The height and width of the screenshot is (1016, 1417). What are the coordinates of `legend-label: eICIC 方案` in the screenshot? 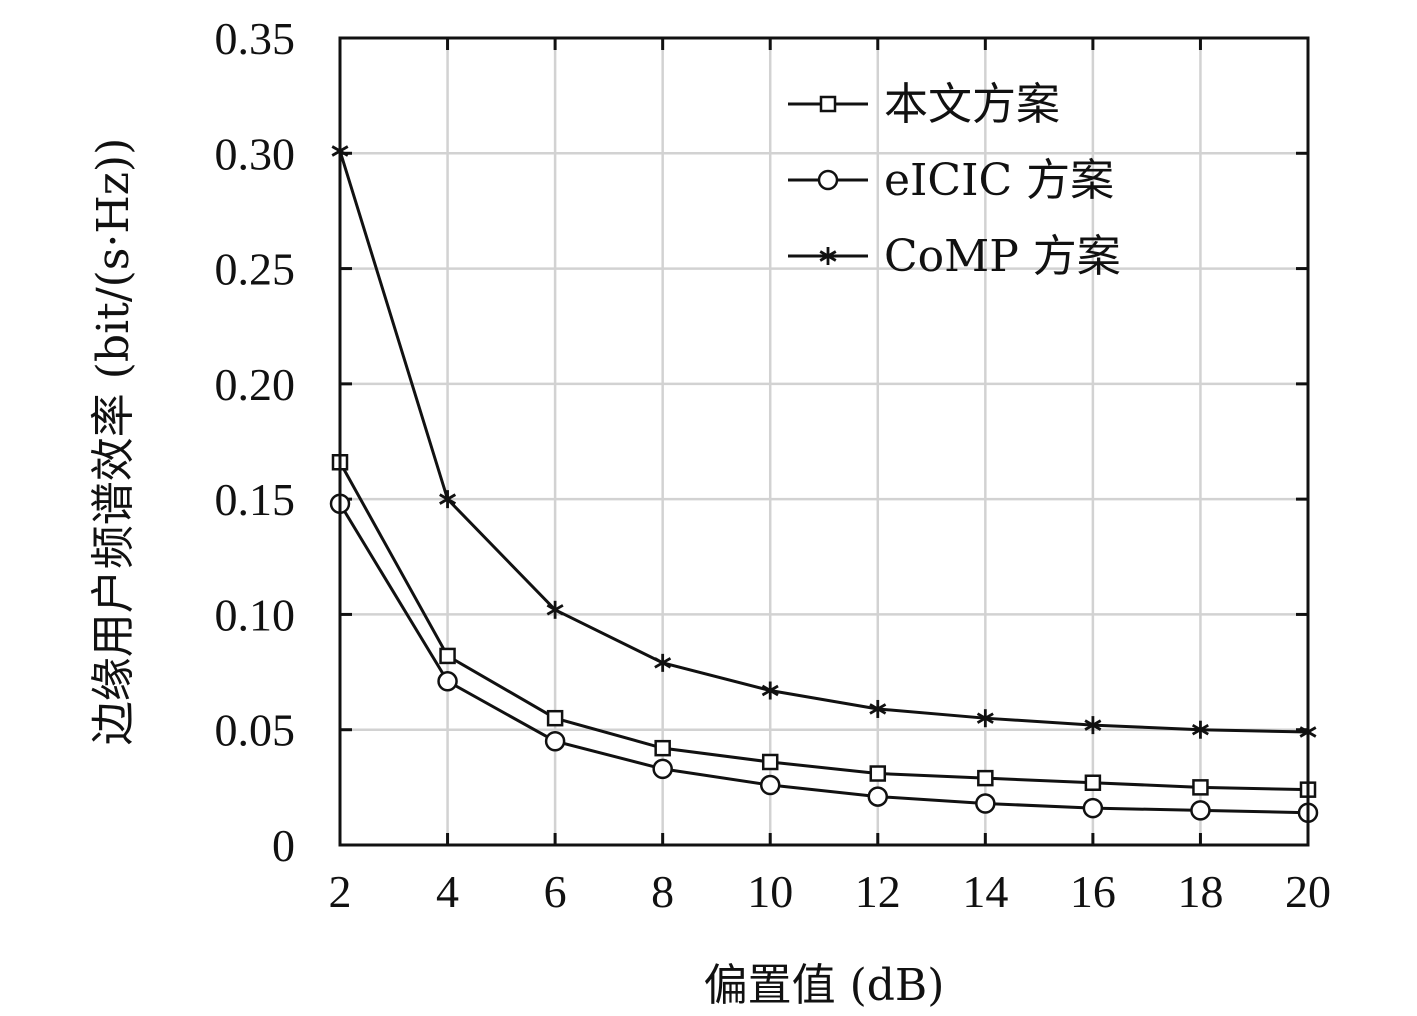 It's located at (999, 180).